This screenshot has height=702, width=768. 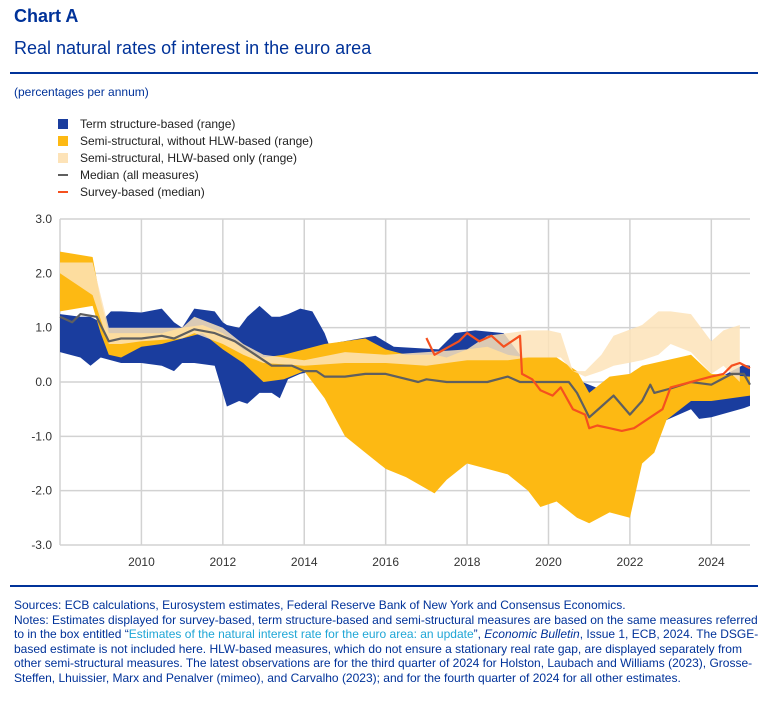 I want to click on x-tick-label: 2024, so click(x=711, y=562).